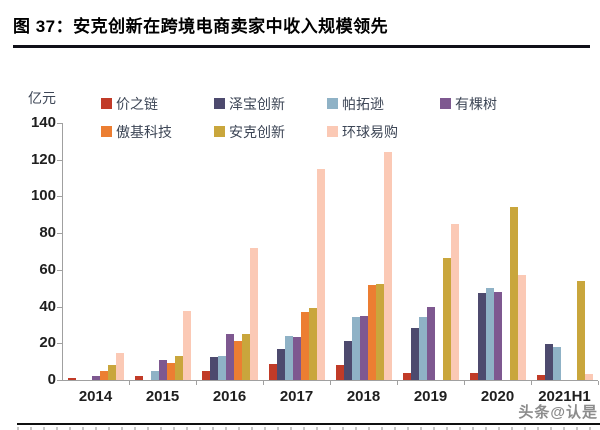 This screenshot has height=430, width=600. I want to click on bar-泽宝创新-2018, so click(347, 360).